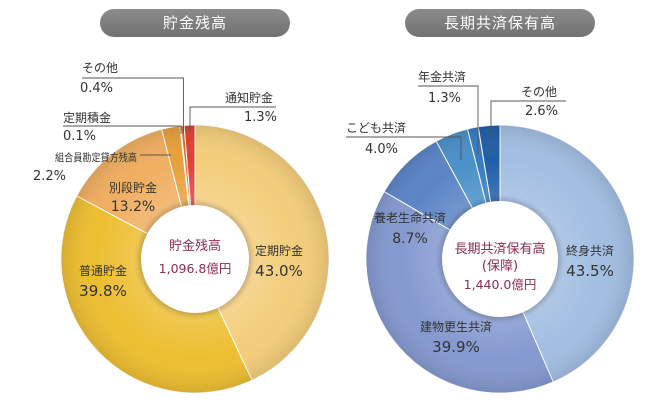 This screenshot has width=670, height=420. I want to click on savings-notice-deposit-leader-line, so click(232, 119).